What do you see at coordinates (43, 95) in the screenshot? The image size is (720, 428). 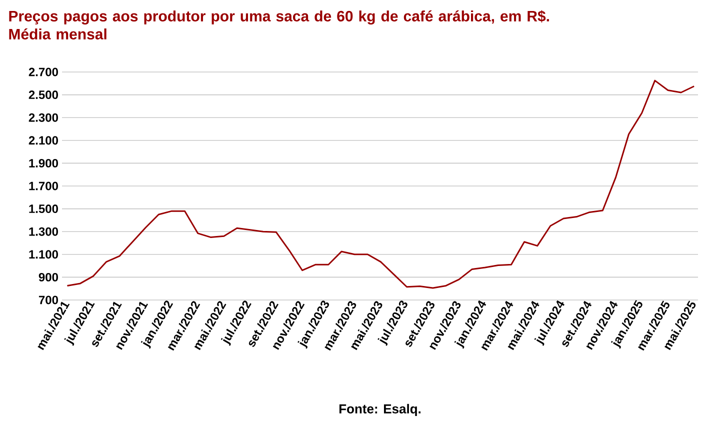 I see `y-tick-label: 2.500` at bounding box center [43, 95].